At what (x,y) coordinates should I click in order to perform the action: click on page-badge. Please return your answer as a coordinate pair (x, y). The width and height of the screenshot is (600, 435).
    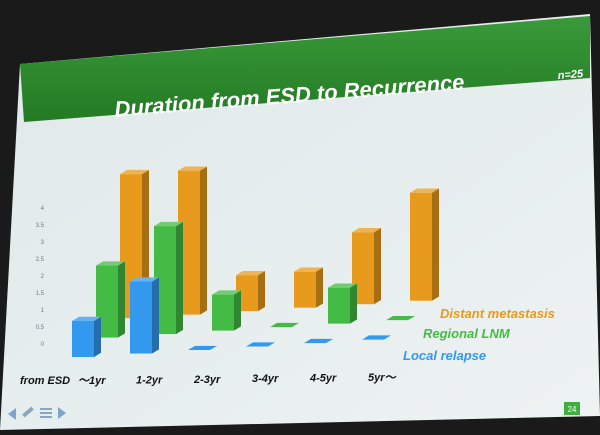
    Looking at the image, I should click on (572, 408).